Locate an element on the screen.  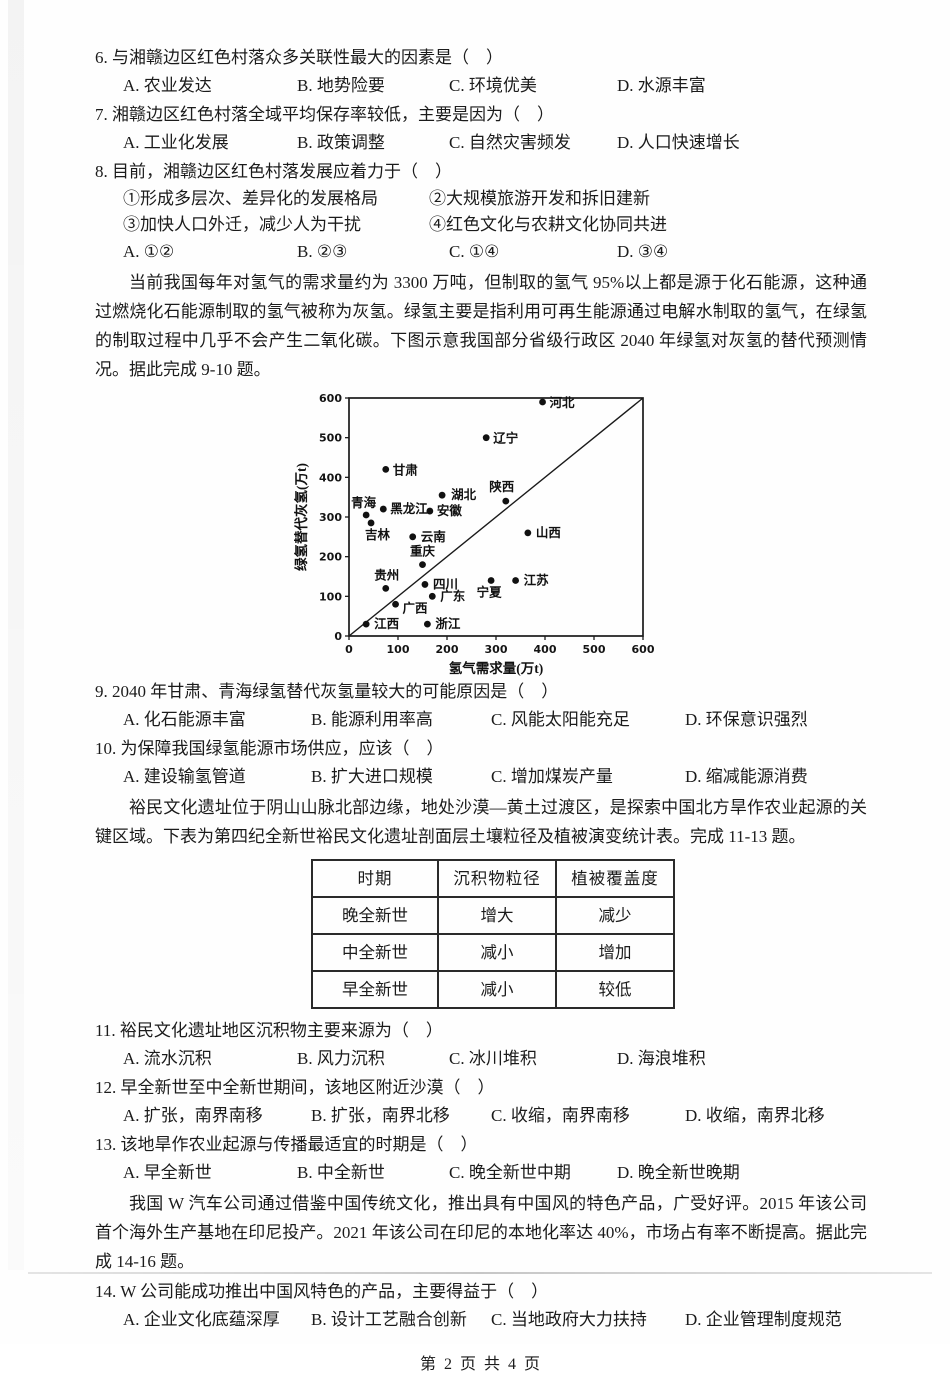
option-7-b: B. 政策调整 is located at coordinates (341, 142).